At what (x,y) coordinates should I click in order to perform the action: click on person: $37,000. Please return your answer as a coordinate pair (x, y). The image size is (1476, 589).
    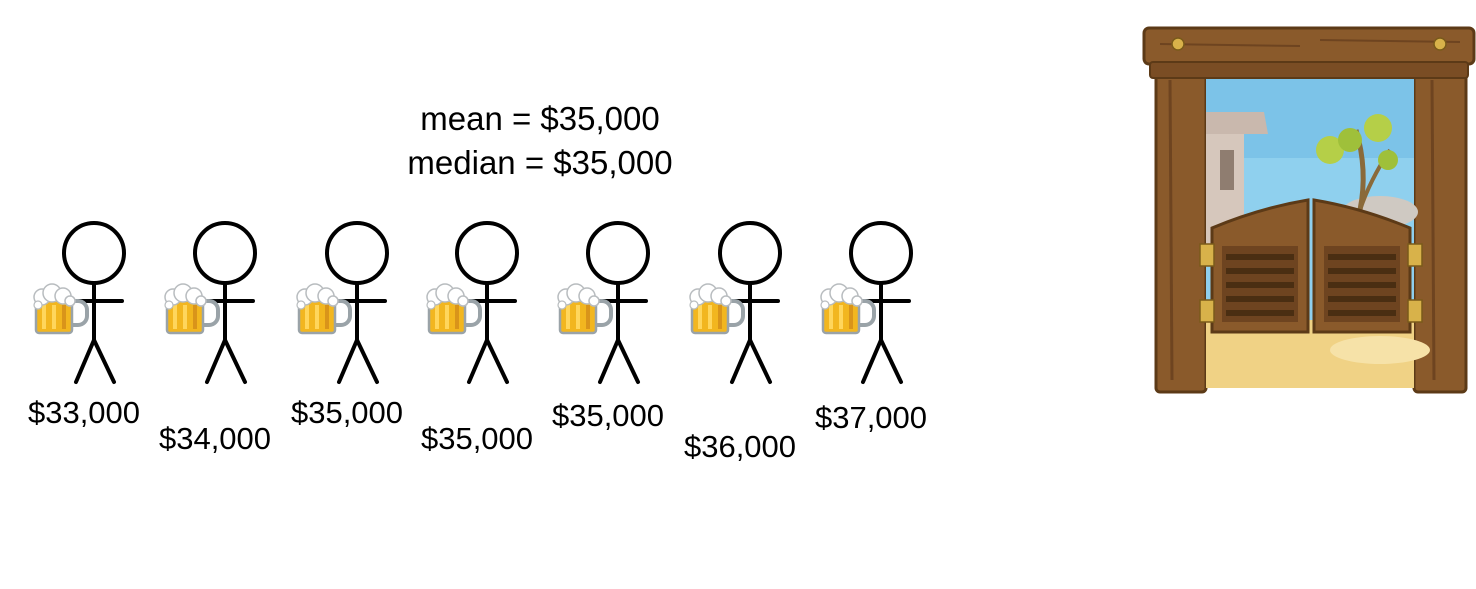
    Looking at the image, I should click on (871, 328).